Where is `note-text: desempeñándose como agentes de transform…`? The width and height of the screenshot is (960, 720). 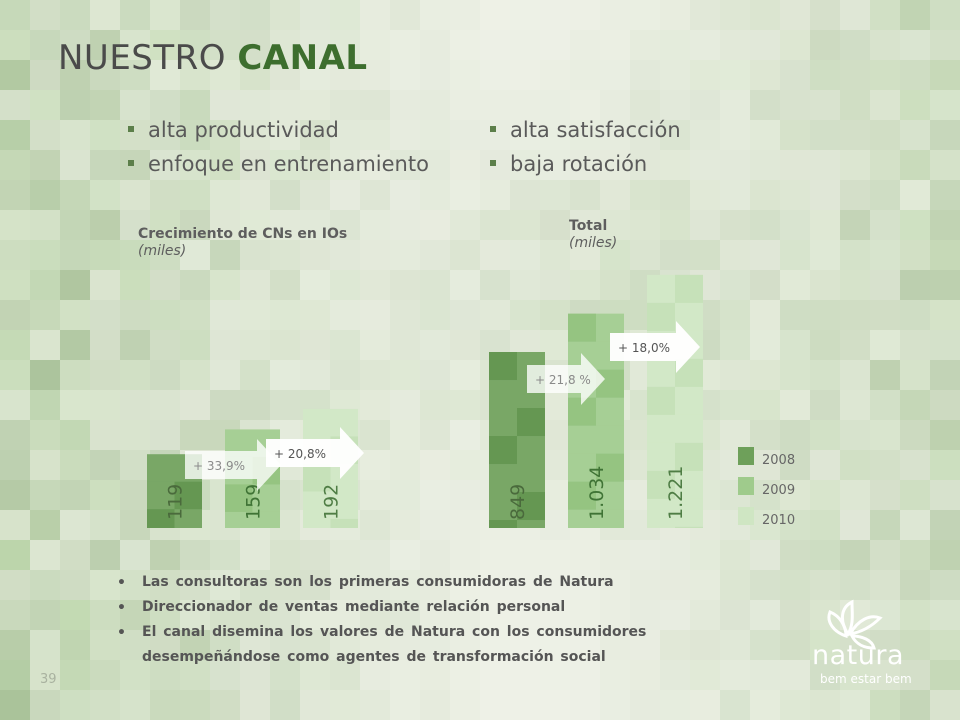
note-text: desempeñándose como agentes de transform… is located at coordinates (374, 657).